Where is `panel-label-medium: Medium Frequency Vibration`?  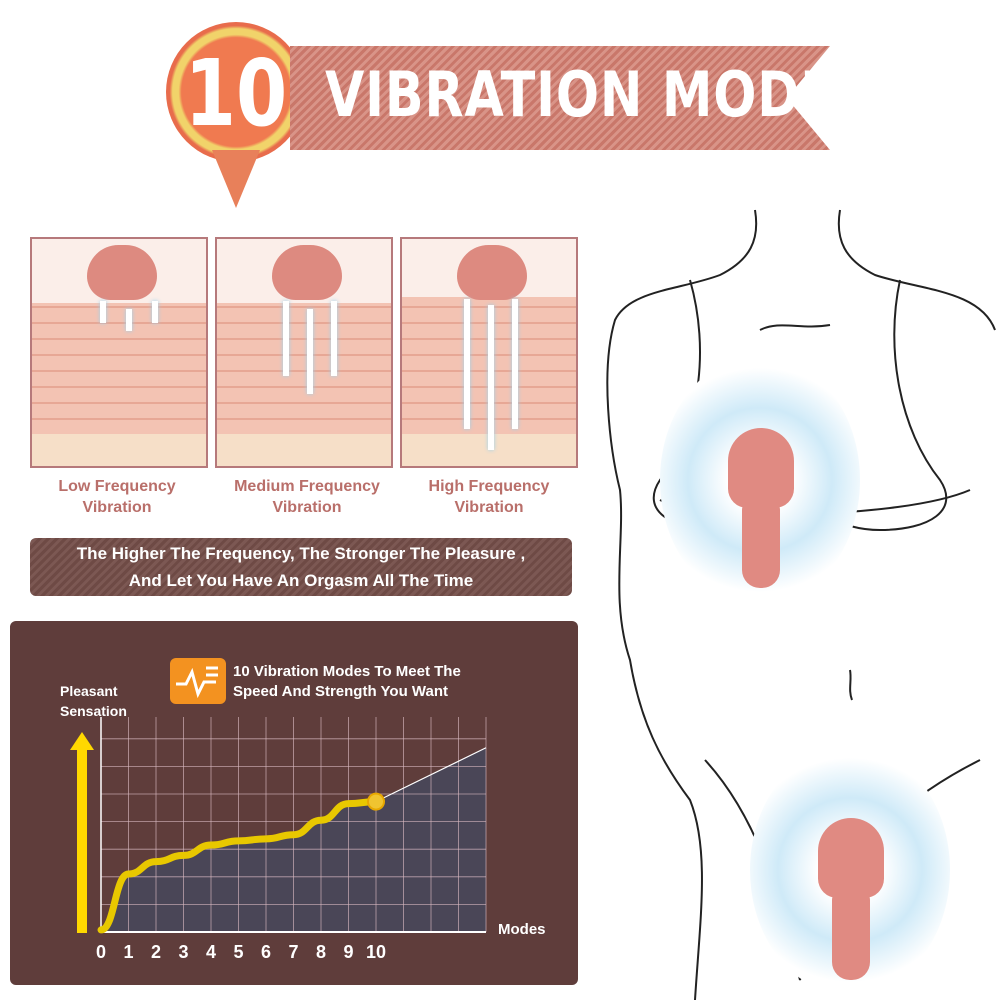 panel-label-medium: Medium Frequency Vibration is located at coordinates (307, 497).